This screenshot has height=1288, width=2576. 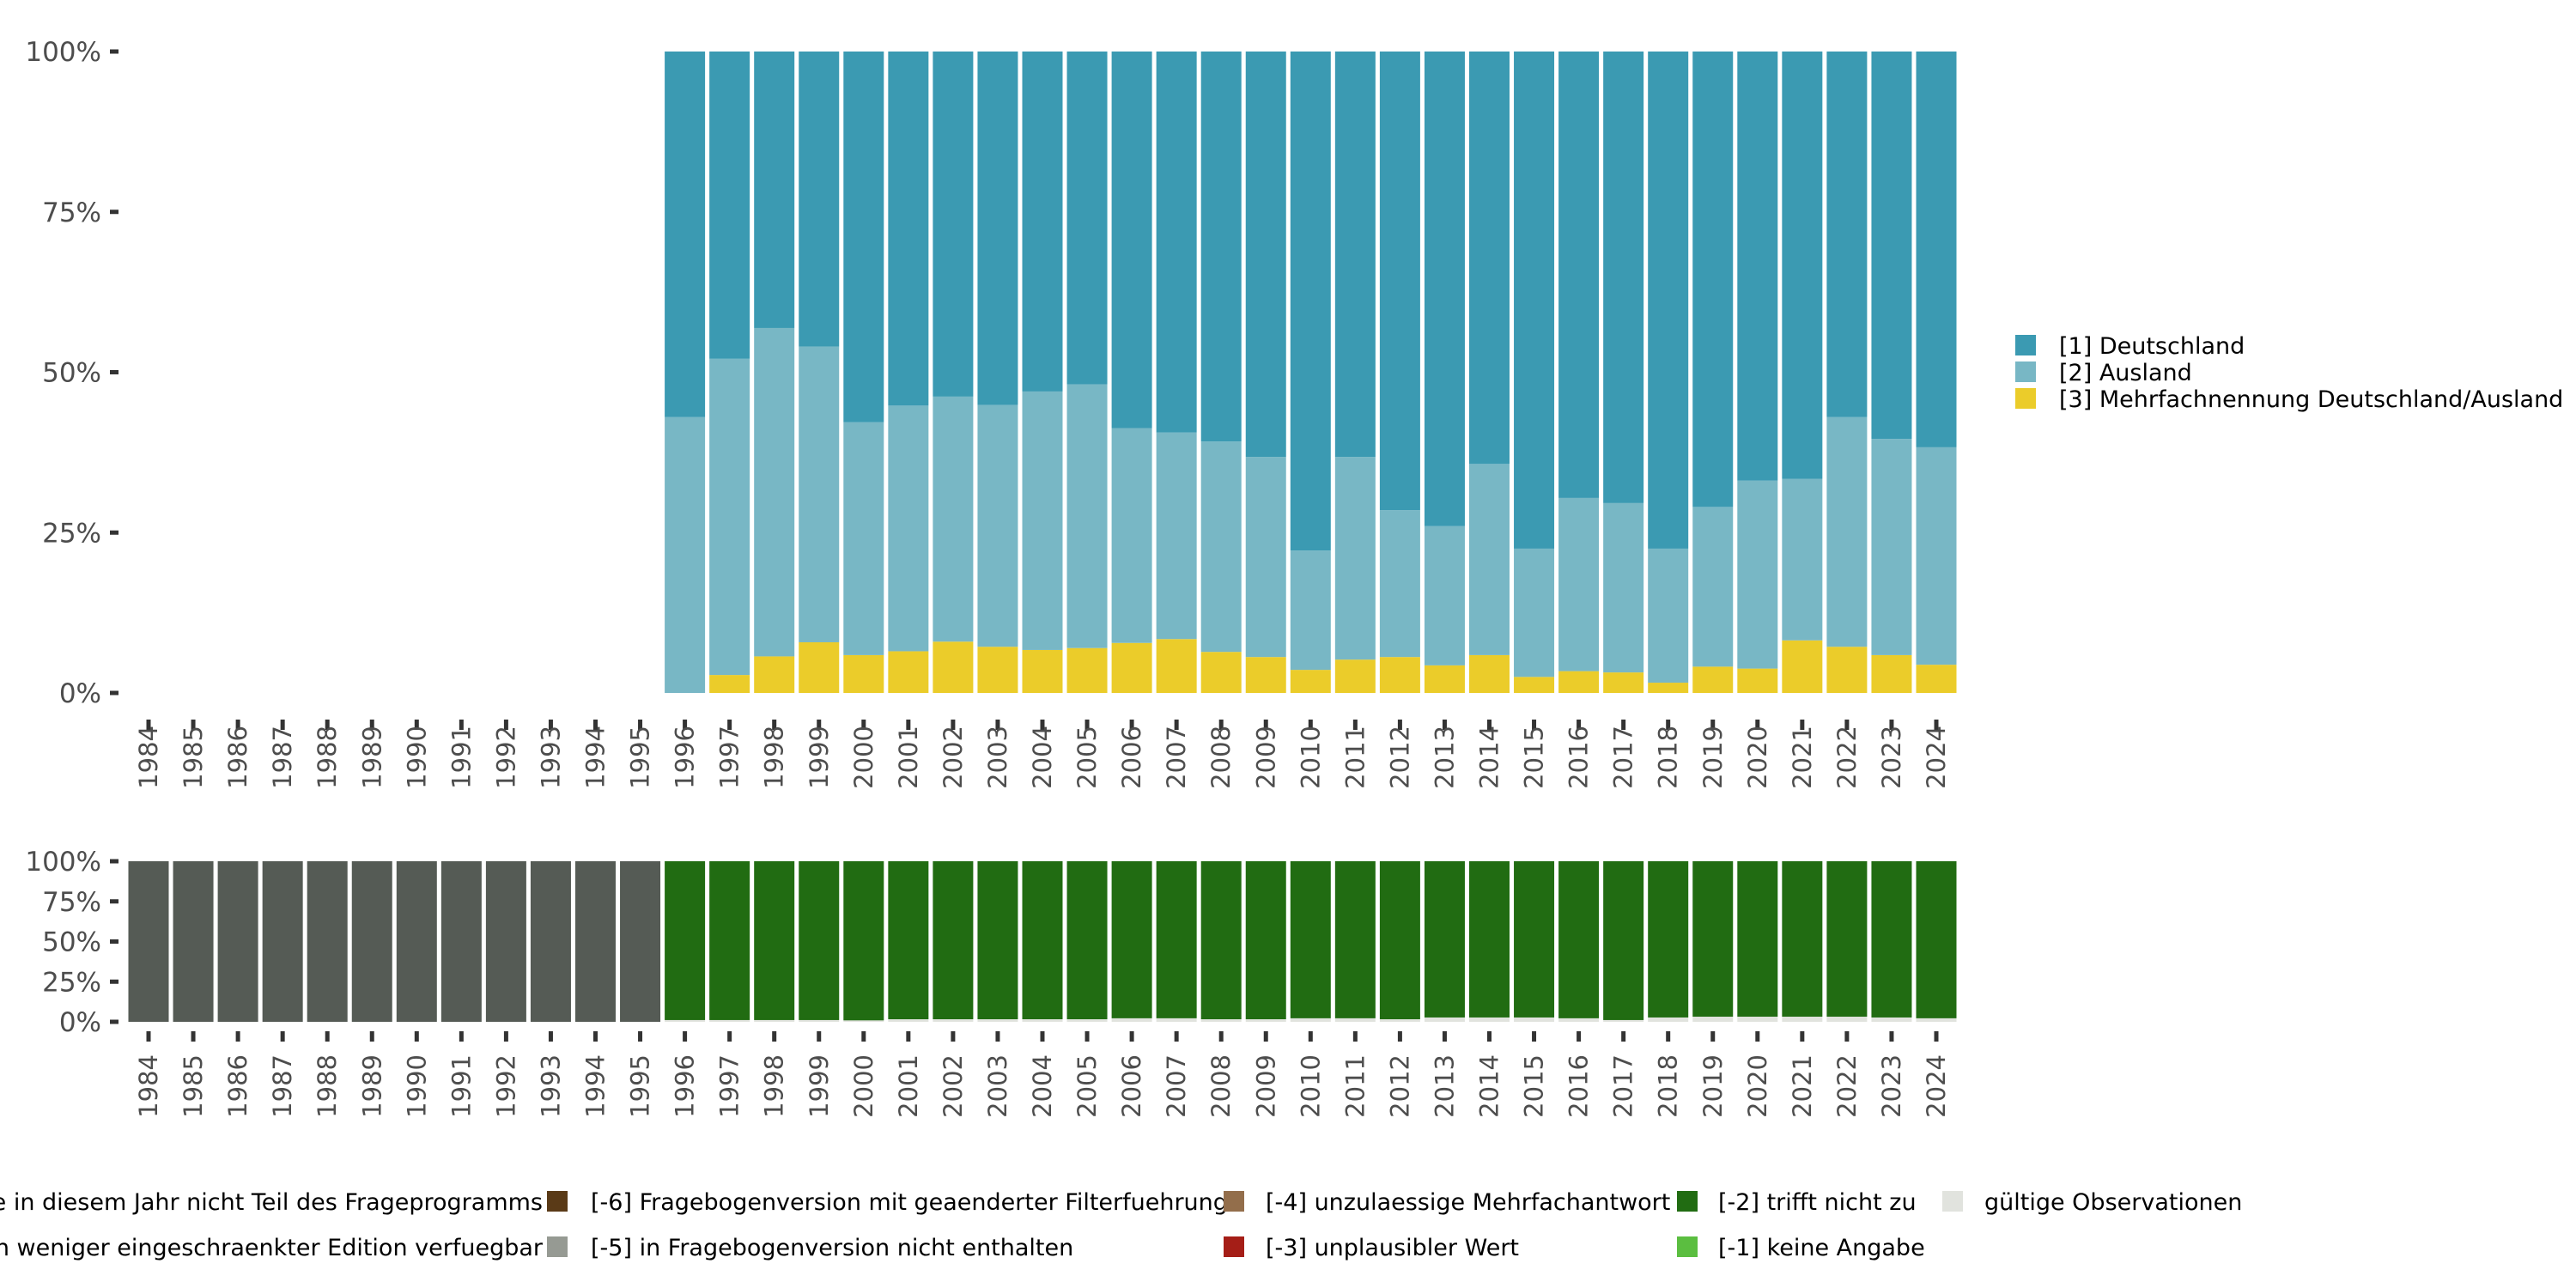 What do you see at coordinates (729, 1086) in the screenshot?
I see `x-tick-label: 1997` at bounding box center [729, 1086].